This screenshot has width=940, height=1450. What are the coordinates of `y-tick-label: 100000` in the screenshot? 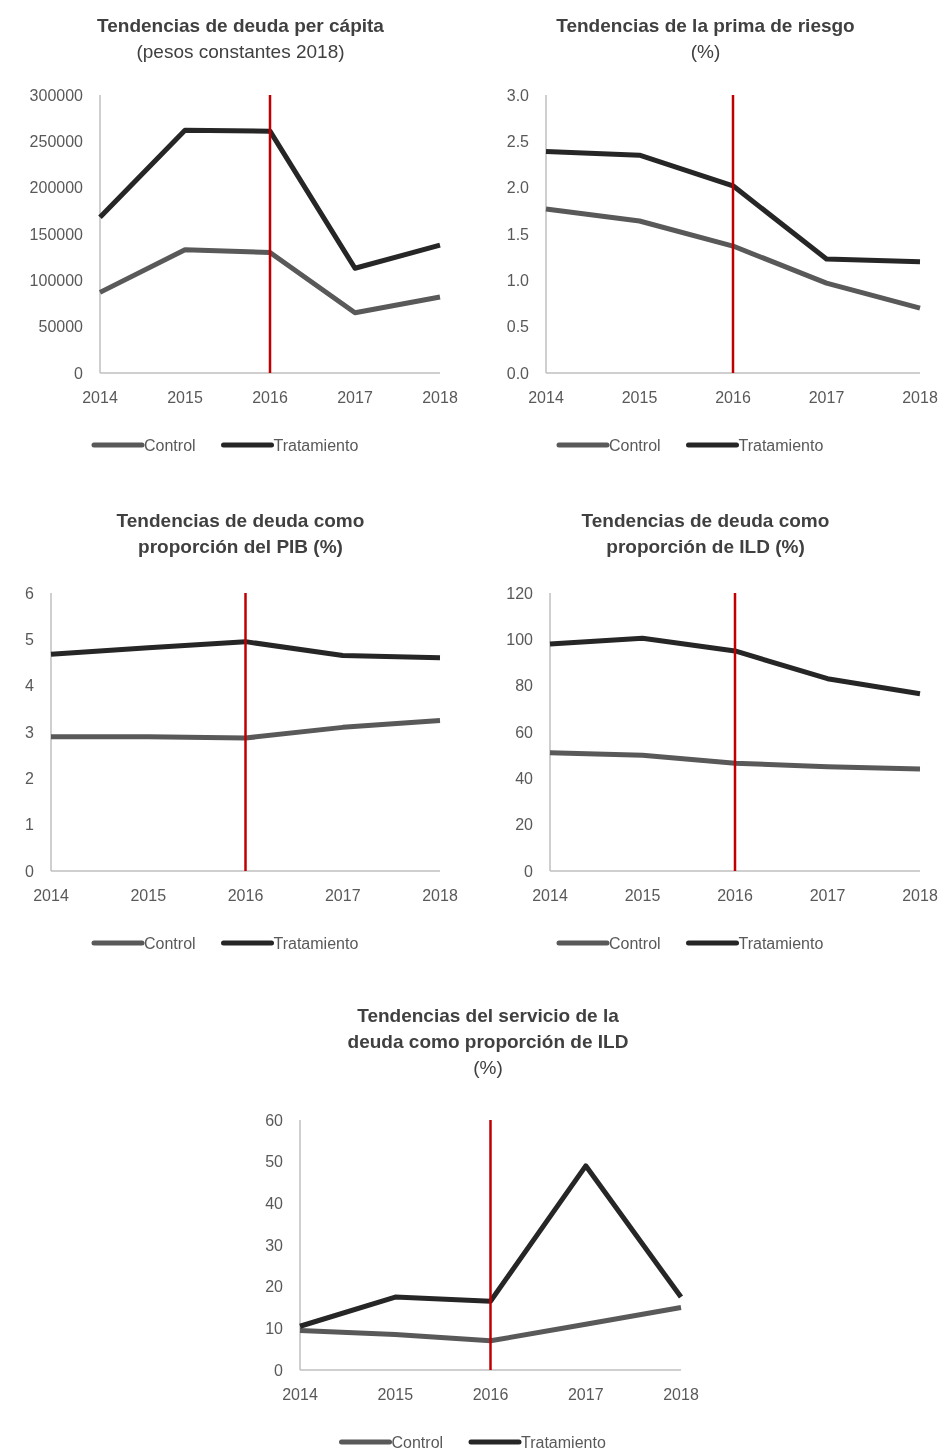 It's located at (56, 280).